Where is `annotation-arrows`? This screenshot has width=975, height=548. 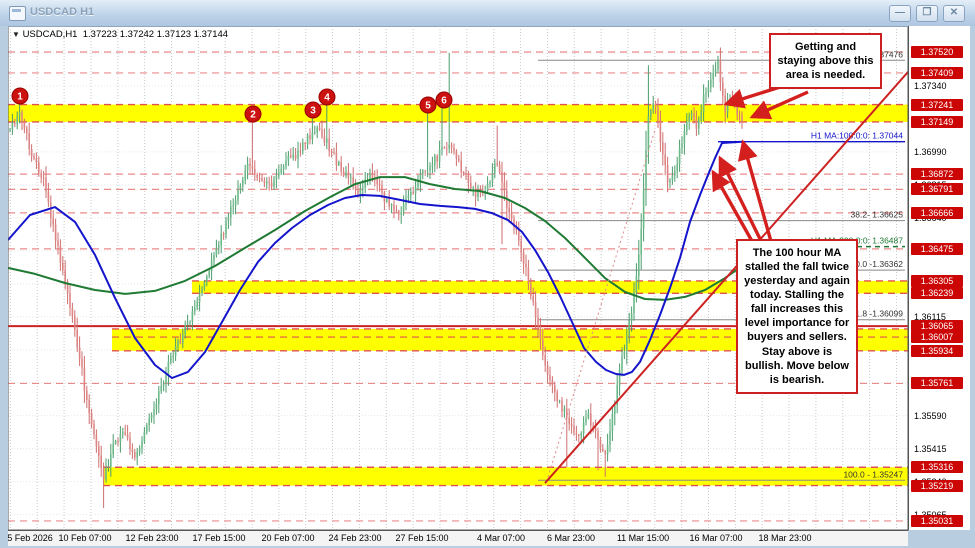
annotation-arrows is located at coordinates (760, 165).